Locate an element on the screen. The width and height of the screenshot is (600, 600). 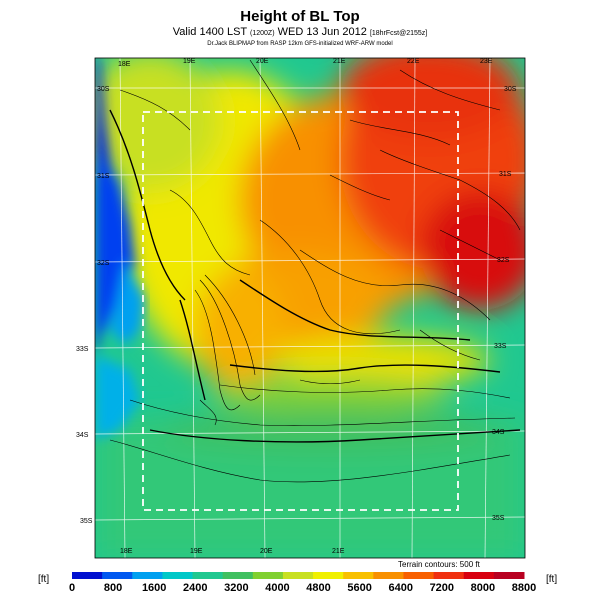
top-lon-label: 21E is located at coordinates (339, 61).